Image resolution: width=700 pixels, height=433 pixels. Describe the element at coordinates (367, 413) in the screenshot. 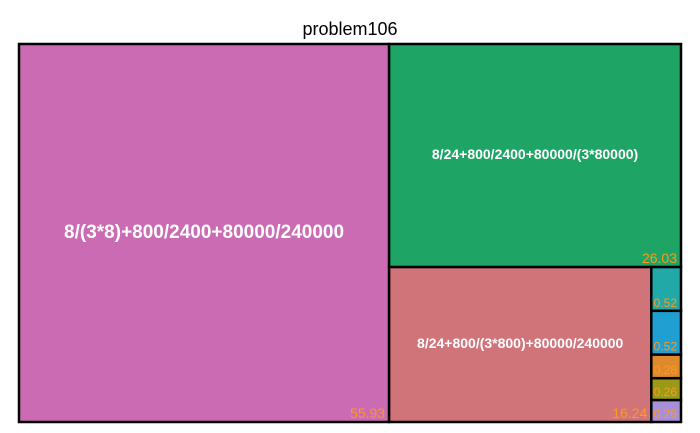

I see `tile-value-label: 55.93` at that location.